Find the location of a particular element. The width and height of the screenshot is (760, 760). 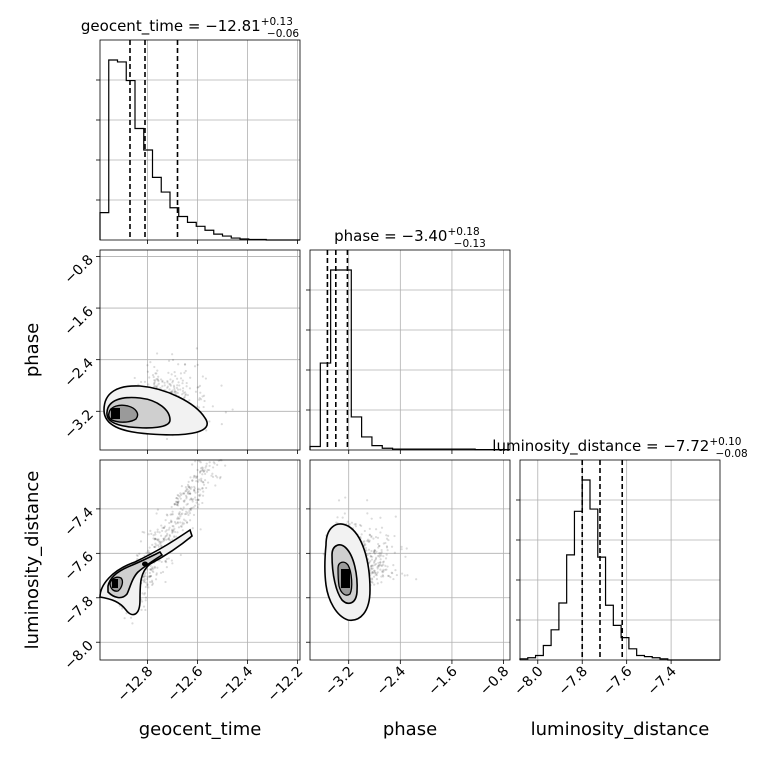

contour-peak is located at coordinates (115, 413).